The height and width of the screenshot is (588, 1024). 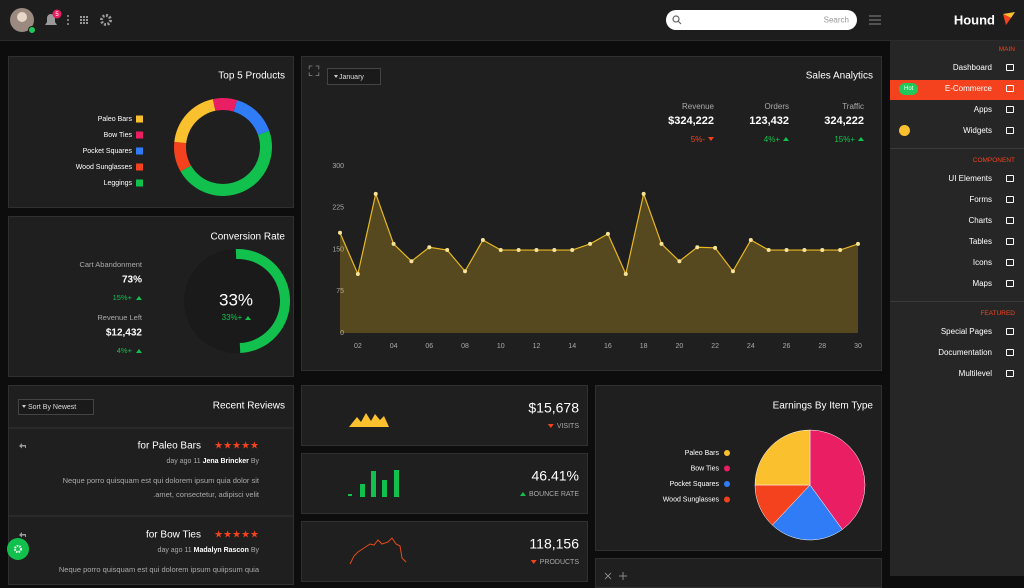 I want to click on gauge-value: 33%, so click(x=236, y=299).